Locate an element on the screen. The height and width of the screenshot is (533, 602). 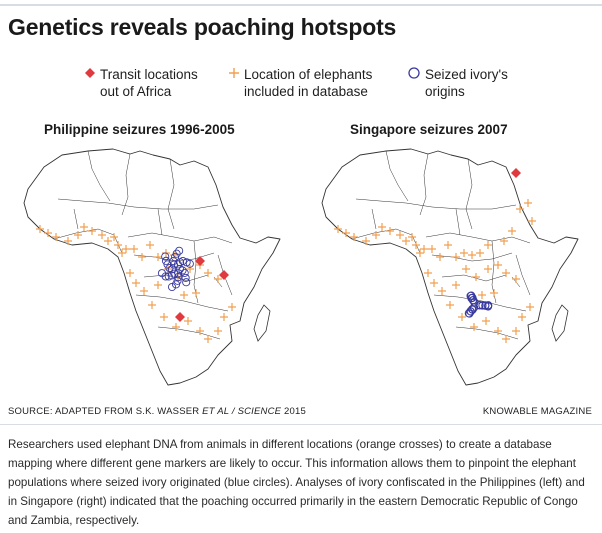
legend-ivory-label: Seized ivory's origins is located at coordinates (466, 83).